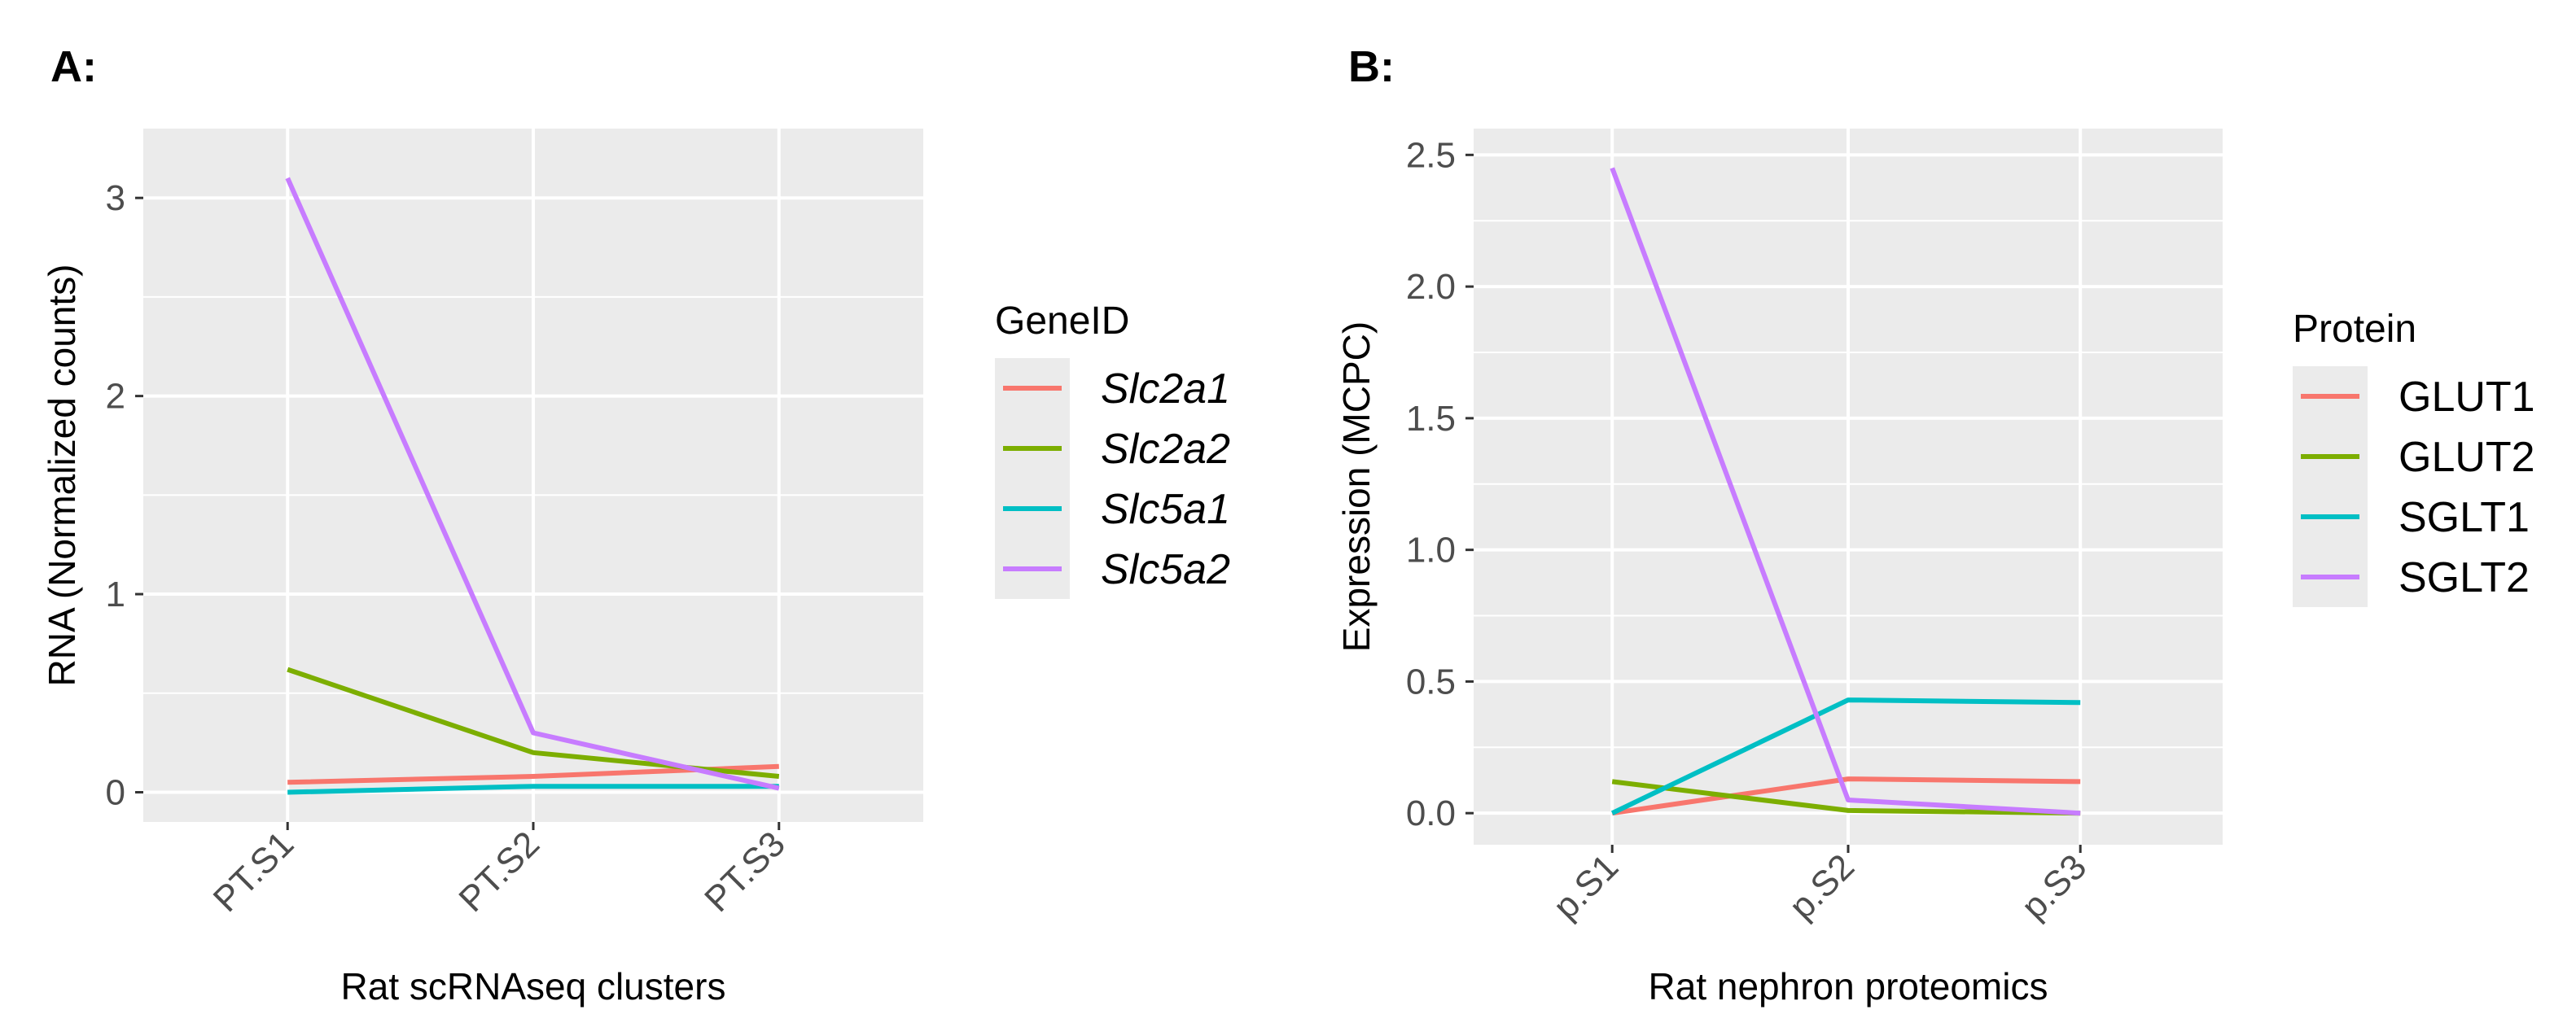  I want to click on x-axis-title: Rat nephron proteomics, so click(1848, 986).